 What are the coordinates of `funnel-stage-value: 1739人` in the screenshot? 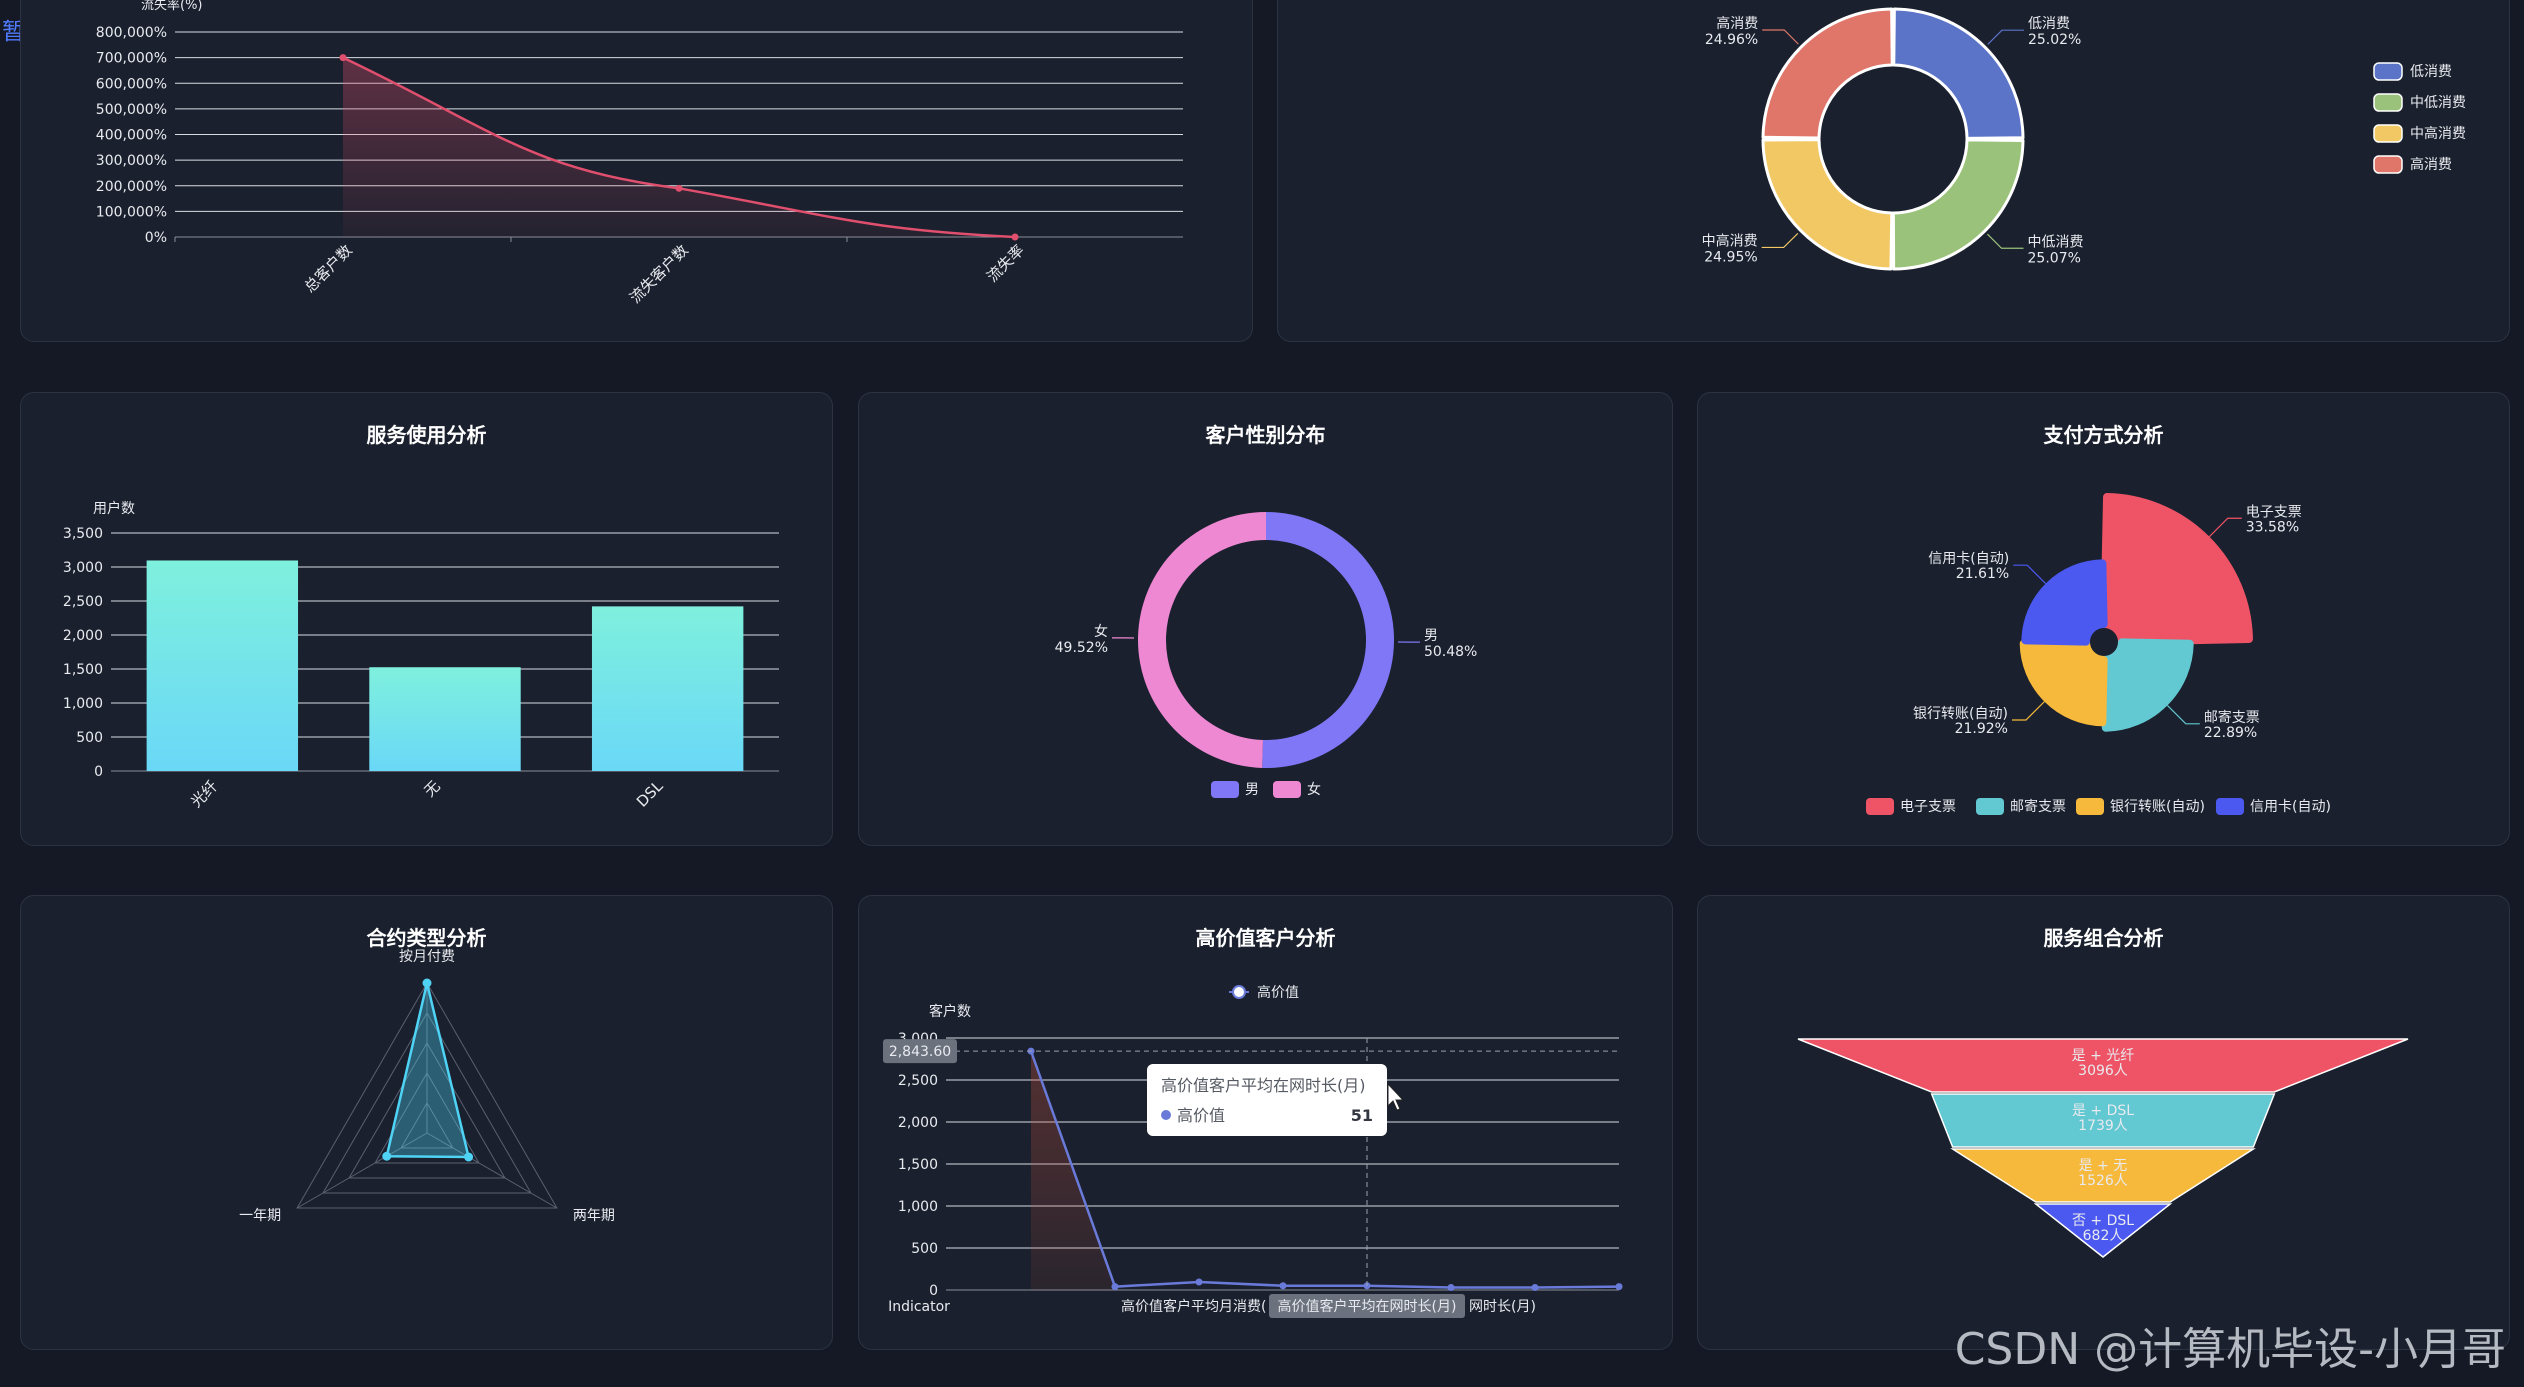 It's located at (2103, 1126).